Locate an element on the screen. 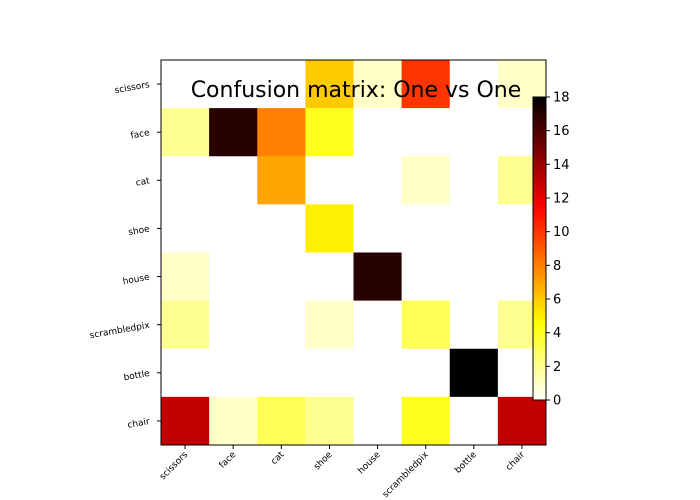  y-tick-label: bottle is located at coordinates (137, 376).